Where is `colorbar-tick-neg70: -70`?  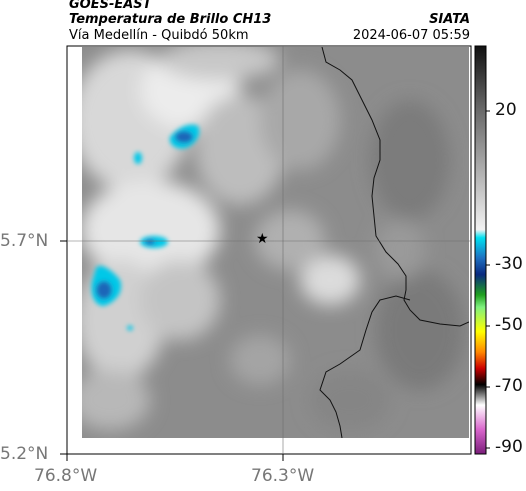 colorbar-tick-neg70: -70 is located at coordinates (509, 386).